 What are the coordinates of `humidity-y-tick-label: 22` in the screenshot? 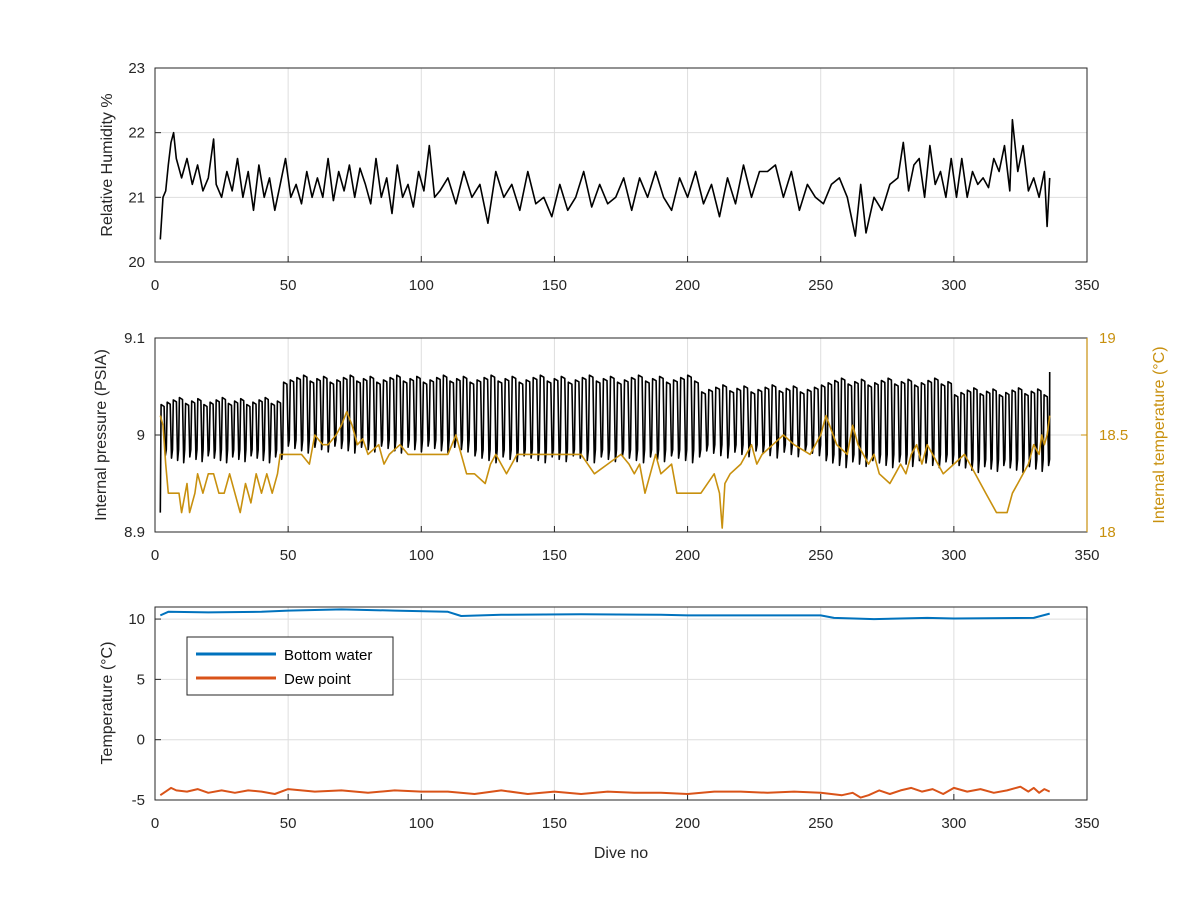 It's located at (136, 133).